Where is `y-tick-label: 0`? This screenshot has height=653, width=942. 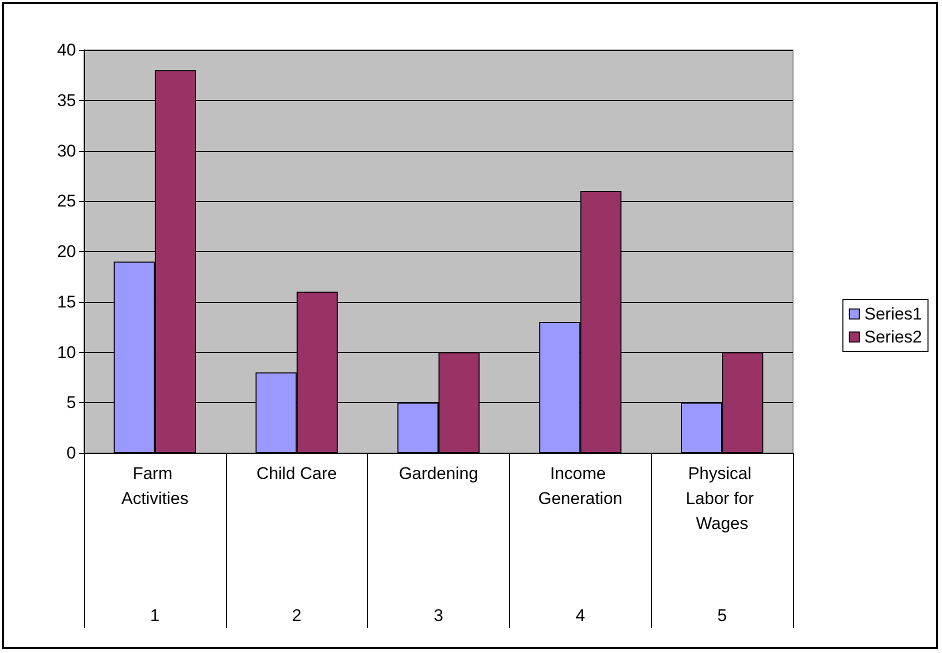
y-tick-label: 0 is located at coordinates (71, 453).